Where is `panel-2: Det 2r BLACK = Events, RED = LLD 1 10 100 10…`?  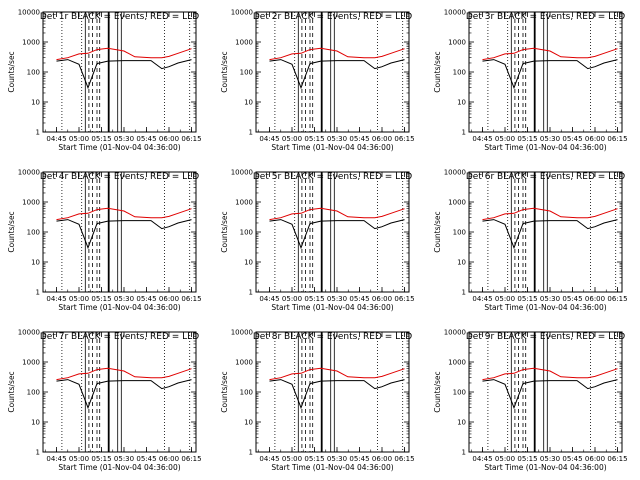 panel-2: Det 2r BLACK = Events, RED = LLD 1 10 100 10… is located at coordinates (317, 81).